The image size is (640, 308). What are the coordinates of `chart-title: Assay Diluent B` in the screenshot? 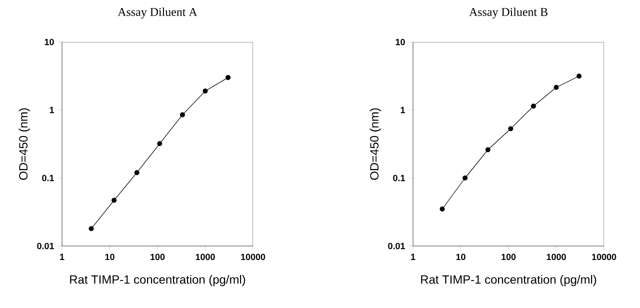 It's located at (508, 13).